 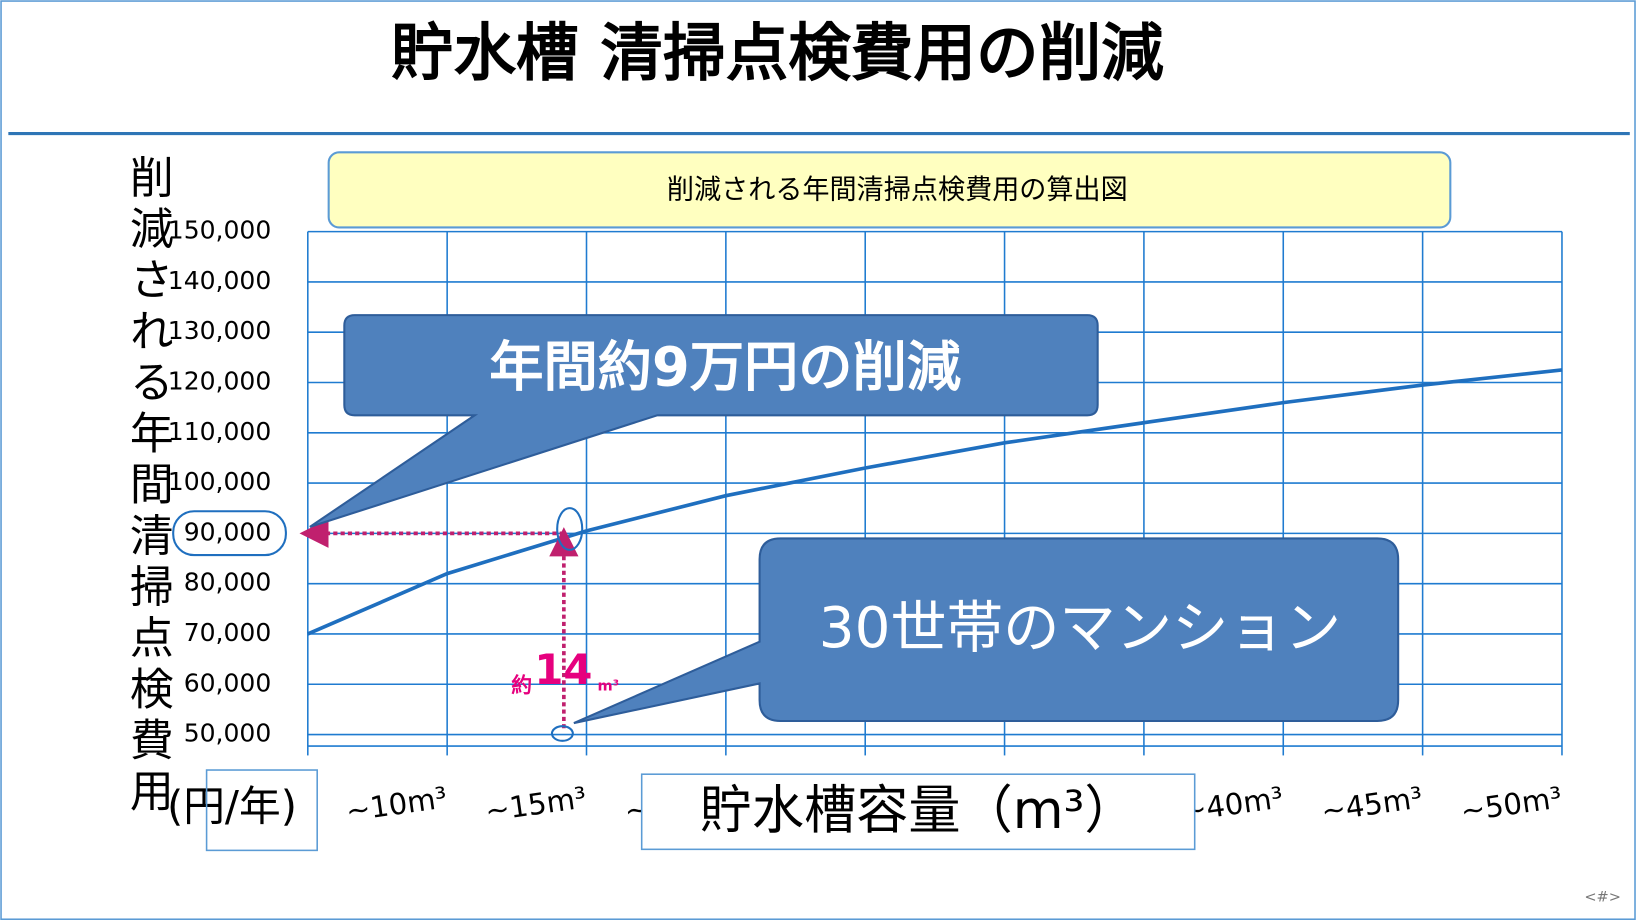 I want to click on highlight-prefix: 約, so click(x=521, y=686).